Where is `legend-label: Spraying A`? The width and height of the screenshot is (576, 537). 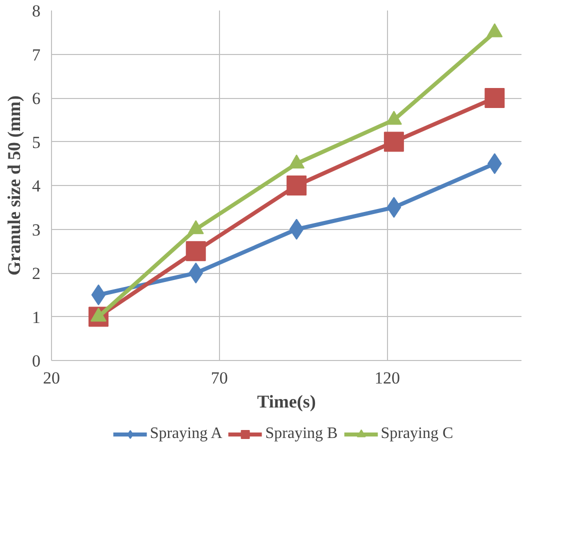 legend-label: Spraying A is located at coordinates (186, 434).